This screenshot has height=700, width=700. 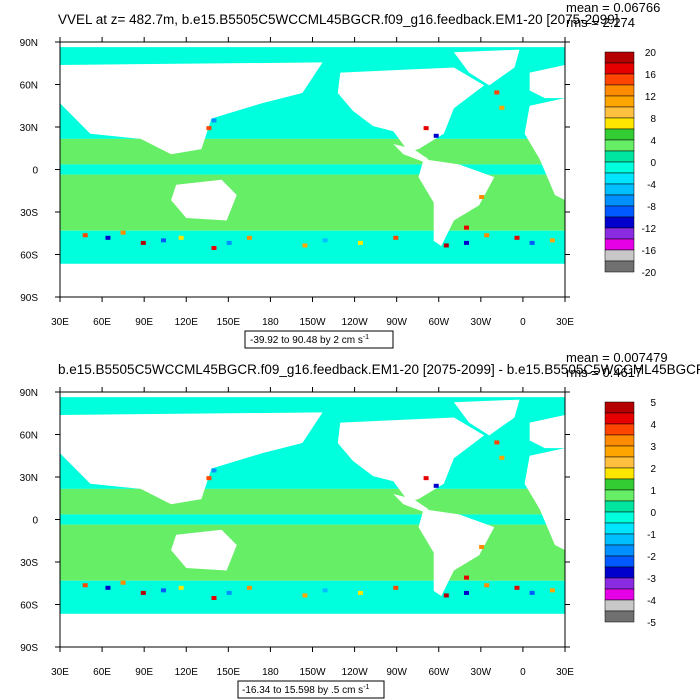 What do you see at coordinates (617, 357) in the screenshot?
I see `mean-label: mean = 0.007479` at bounding box center [617, 357].